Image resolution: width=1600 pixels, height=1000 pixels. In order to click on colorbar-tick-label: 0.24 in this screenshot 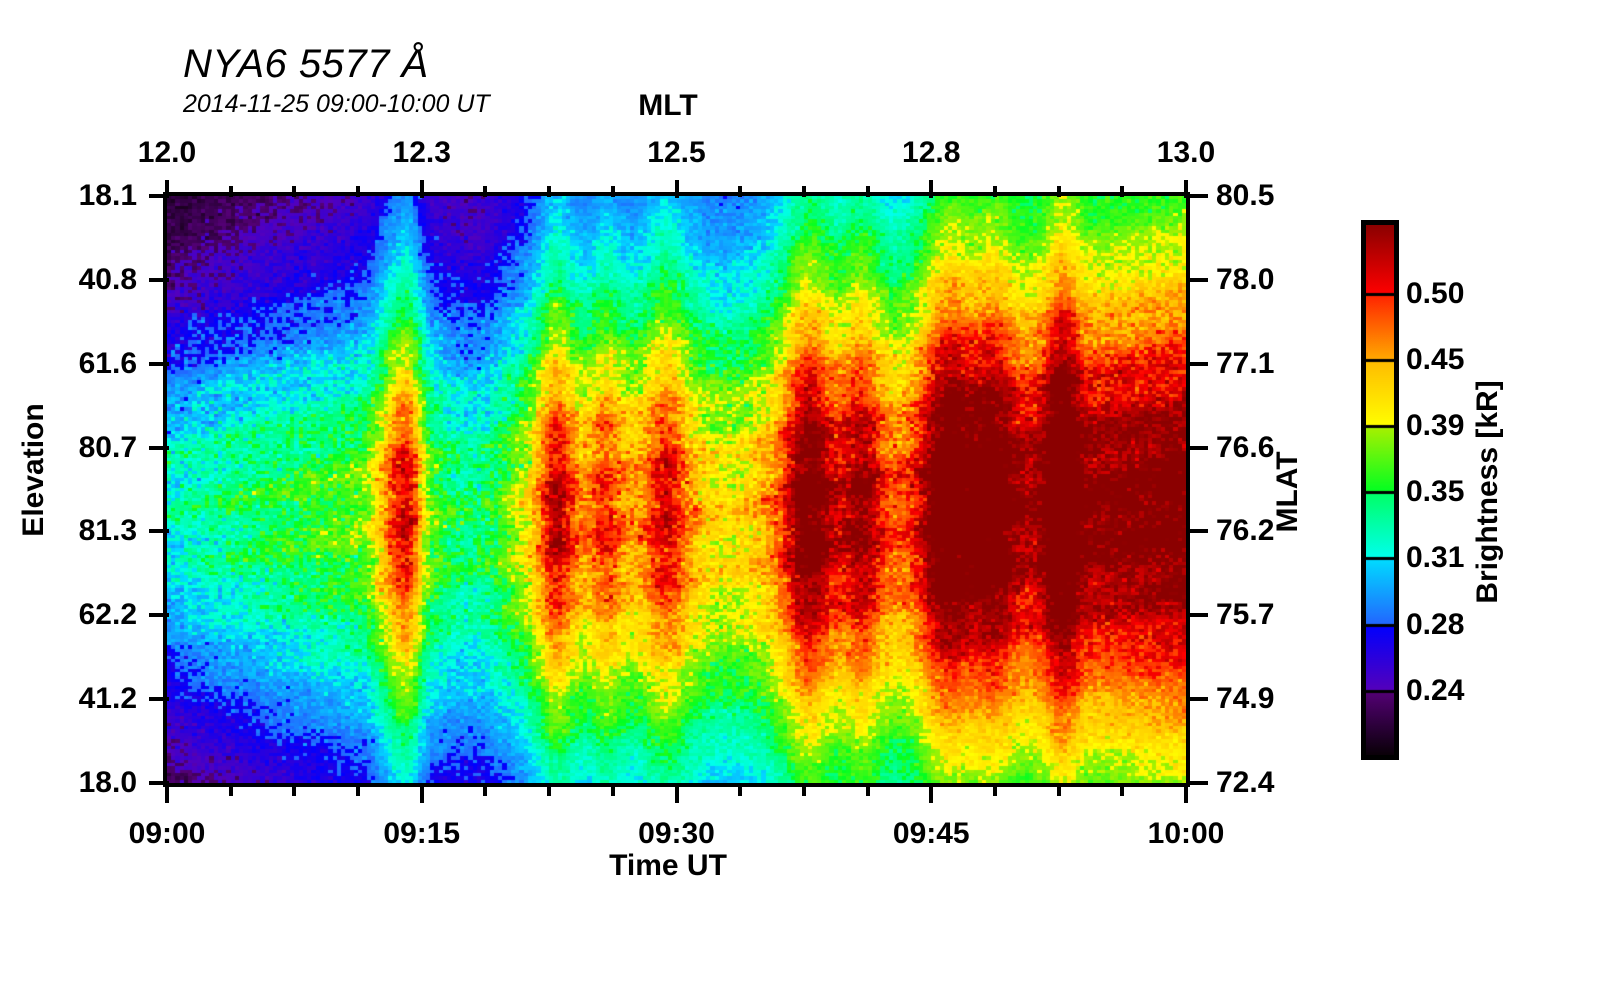, I will do `click(1435, 690)`.